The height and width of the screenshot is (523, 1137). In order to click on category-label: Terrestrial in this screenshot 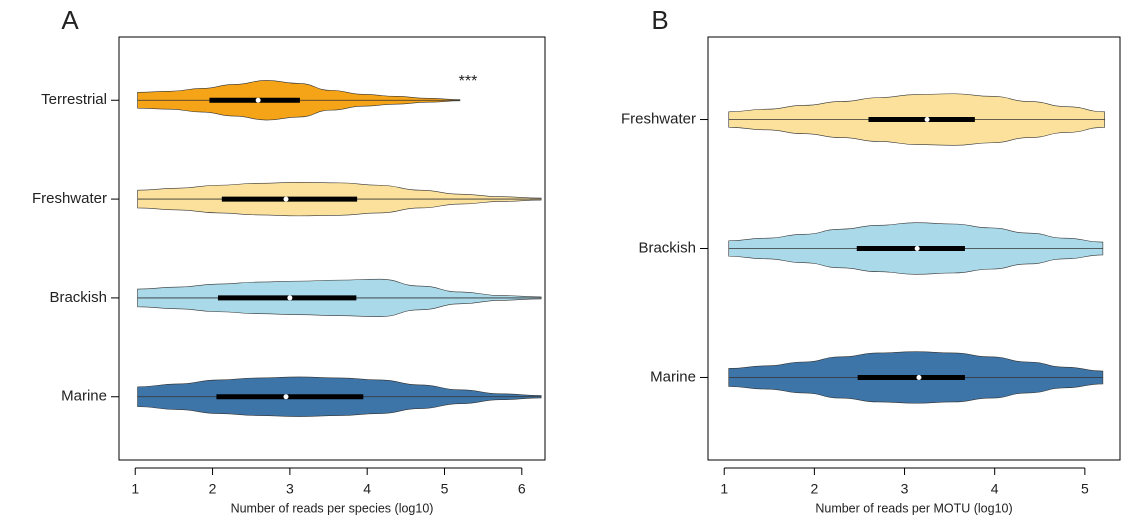, I will do `click(74, 99)`.